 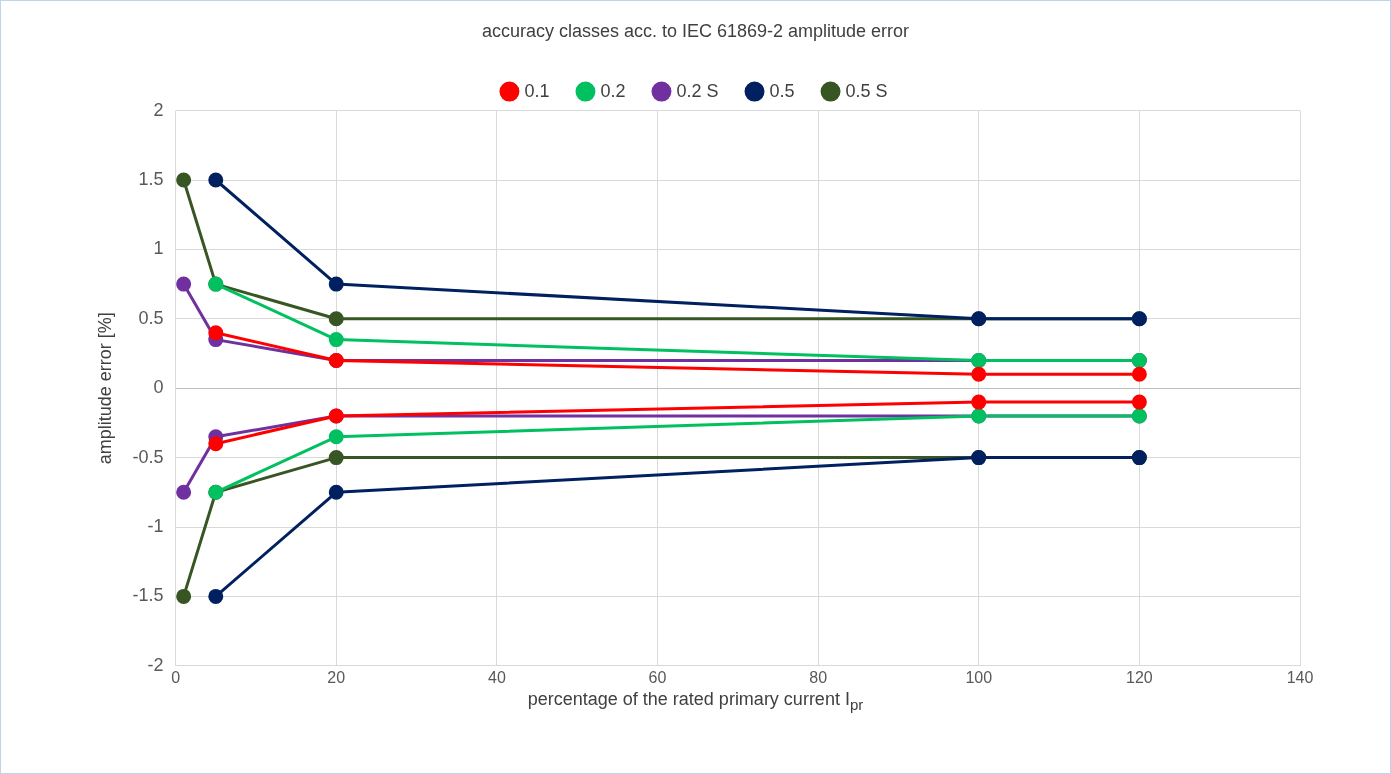 What do you see at coordinates (336, 677) in the screenshot?
I see `x-tick-label: 20` at bounding box center [336, 677].